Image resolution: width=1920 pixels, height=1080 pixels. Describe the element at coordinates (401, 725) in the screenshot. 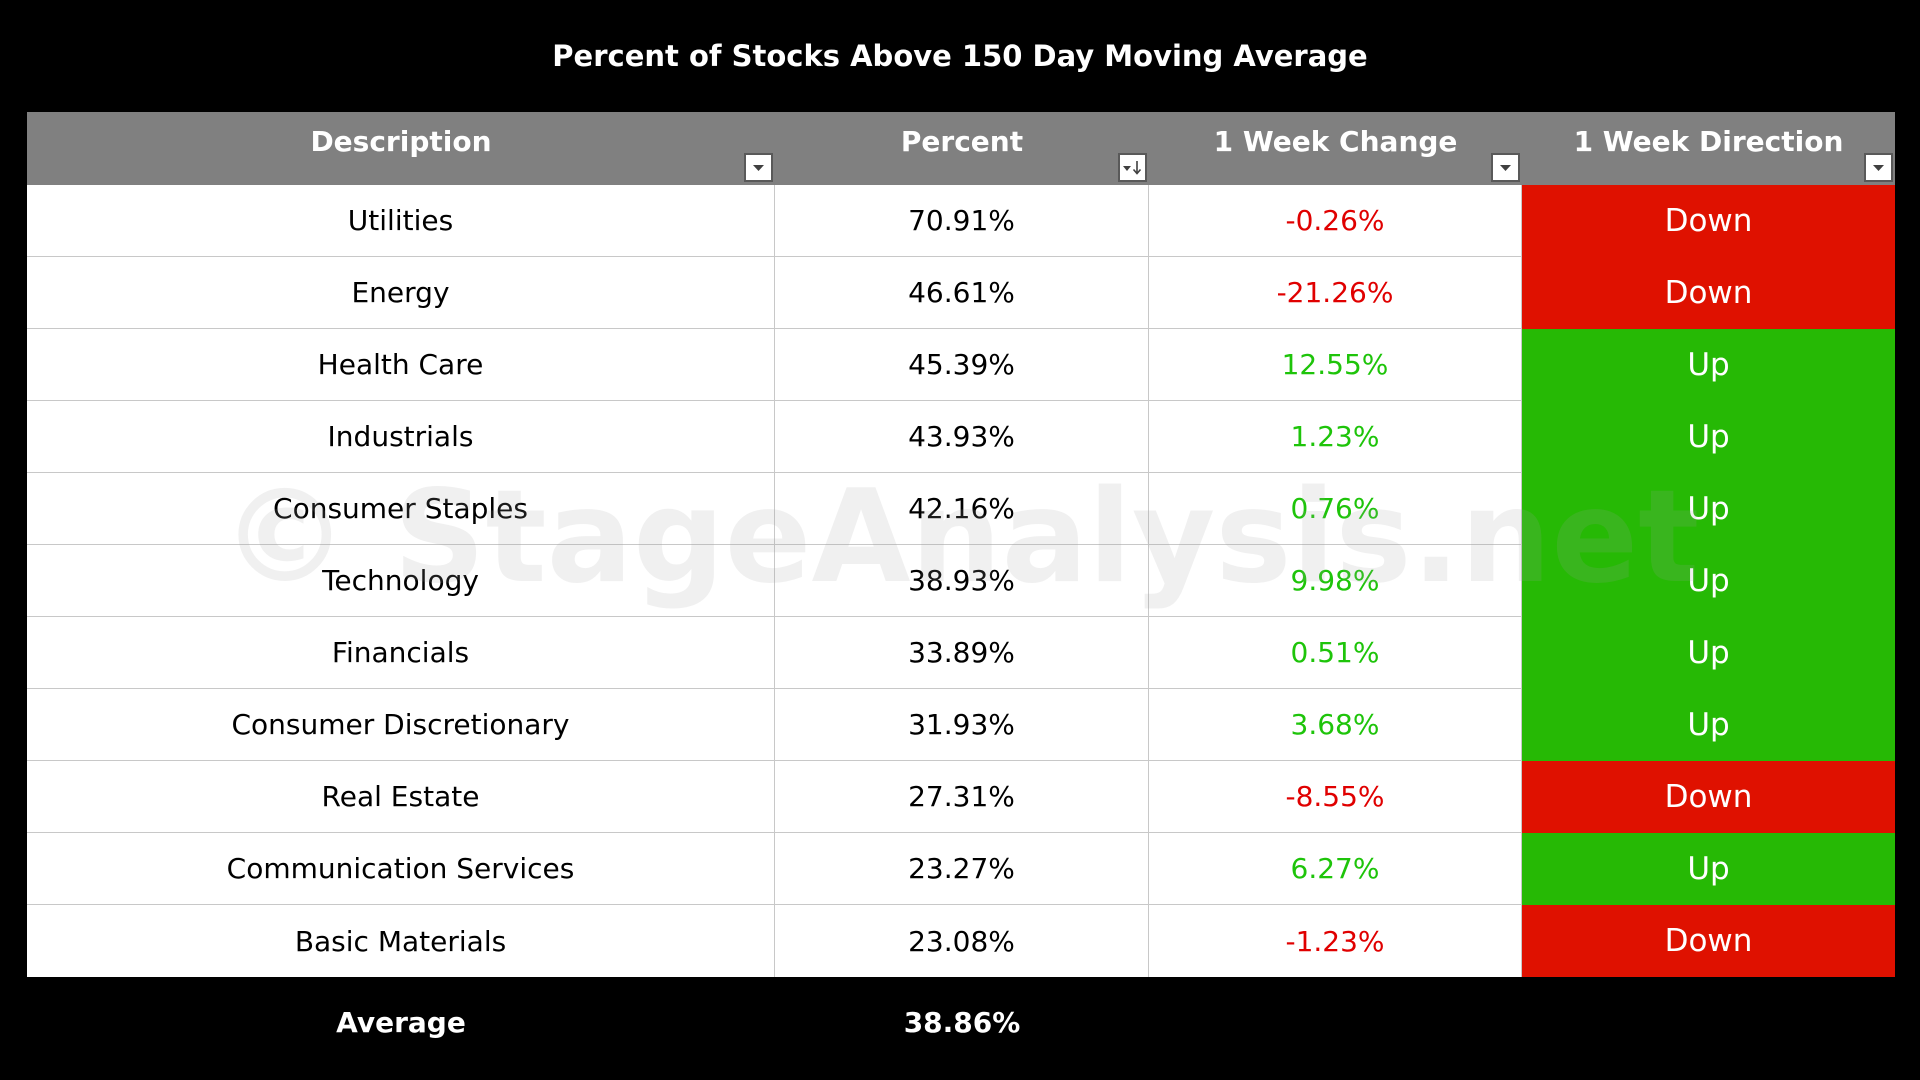

I see `cell-description: Consumer Discretionary` at that location.